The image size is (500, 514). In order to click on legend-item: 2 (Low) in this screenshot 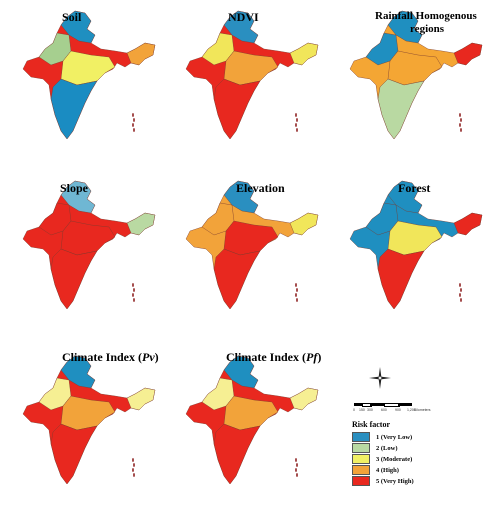, I will do `click(422, 448)`.